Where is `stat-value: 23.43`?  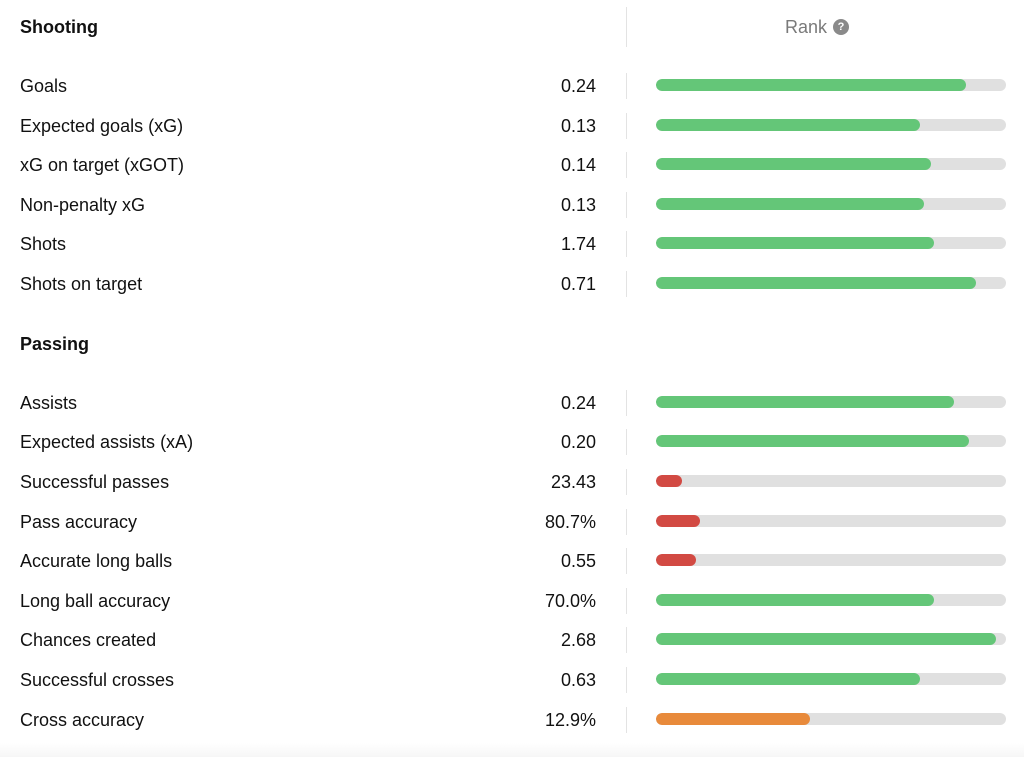
stat-value: 23.43 is located at coordinates (573, 482).